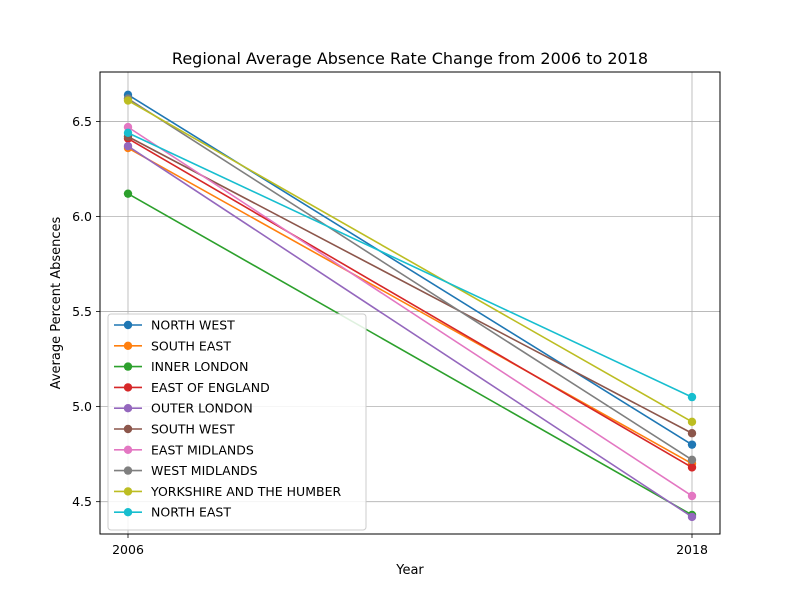 This screenshot has width=800, height=600. I want to click on legend-label: EAST OF ENGLAND, so click(210, 387).